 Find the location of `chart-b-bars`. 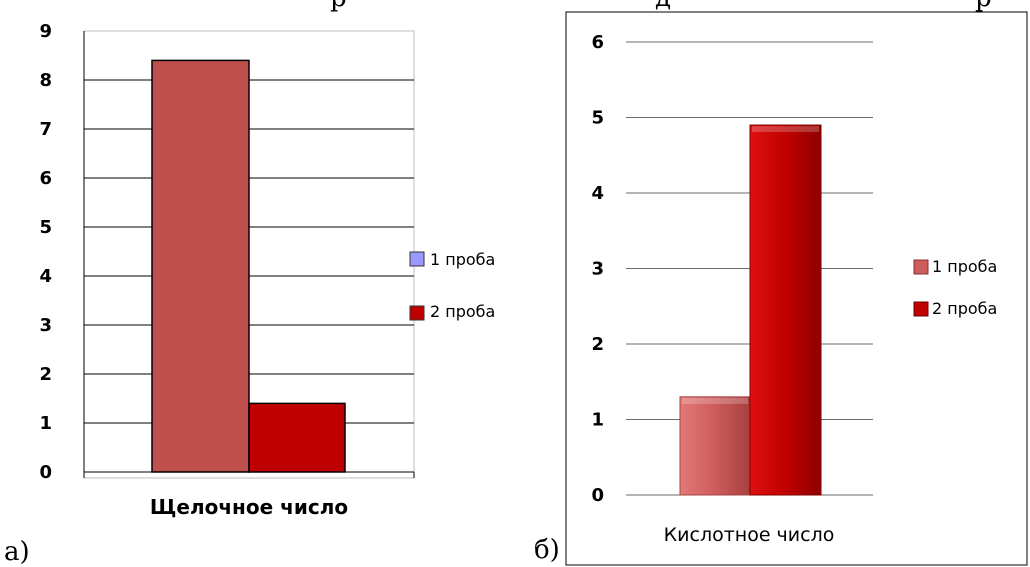

chart-b-bars is located at coordinates (750, 310).